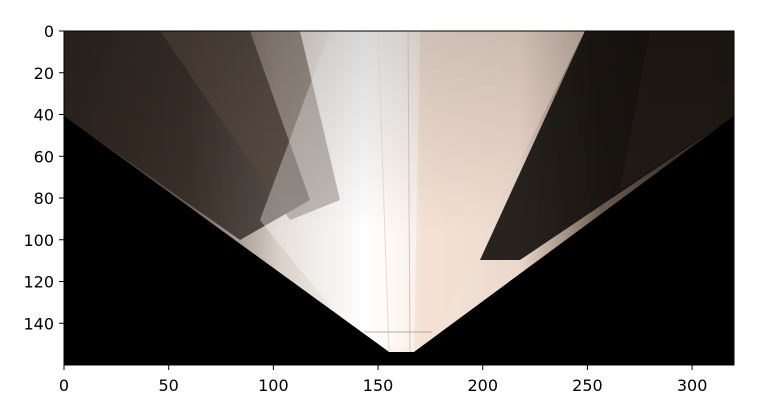 The height and width of the screenshot is (420, 768). I want to click on x-tick-label: 250, so click(587, 385).